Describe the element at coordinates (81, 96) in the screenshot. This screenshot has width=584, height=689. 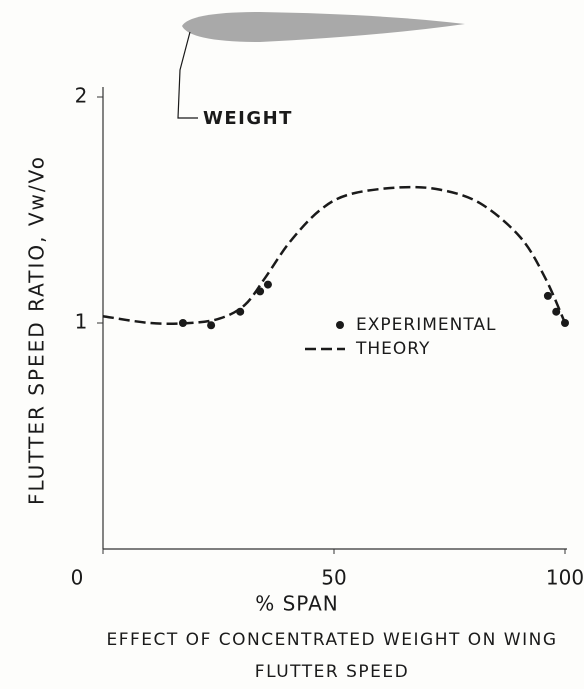
I see `y-tick-label: 2` at that location.